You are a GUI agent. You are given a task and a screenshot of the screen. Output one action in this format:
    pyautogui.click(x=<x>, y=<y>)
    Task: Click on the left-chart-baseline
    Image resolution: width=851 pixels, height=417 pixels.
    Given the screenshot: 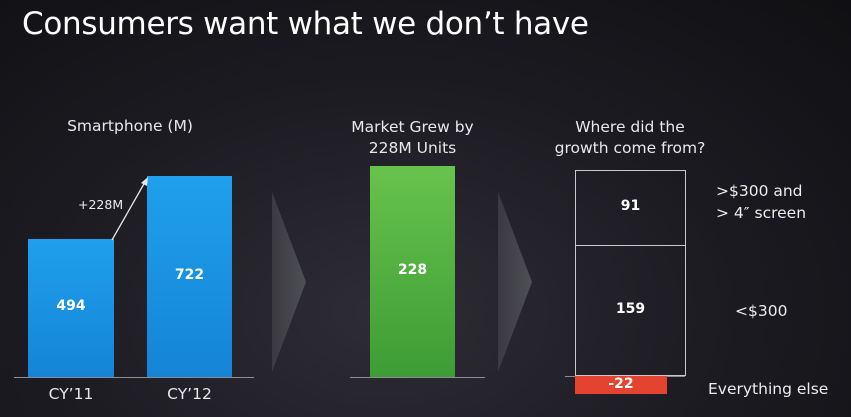 What is the action you would take?
    pyautogui.click(x=134, y=377)
    